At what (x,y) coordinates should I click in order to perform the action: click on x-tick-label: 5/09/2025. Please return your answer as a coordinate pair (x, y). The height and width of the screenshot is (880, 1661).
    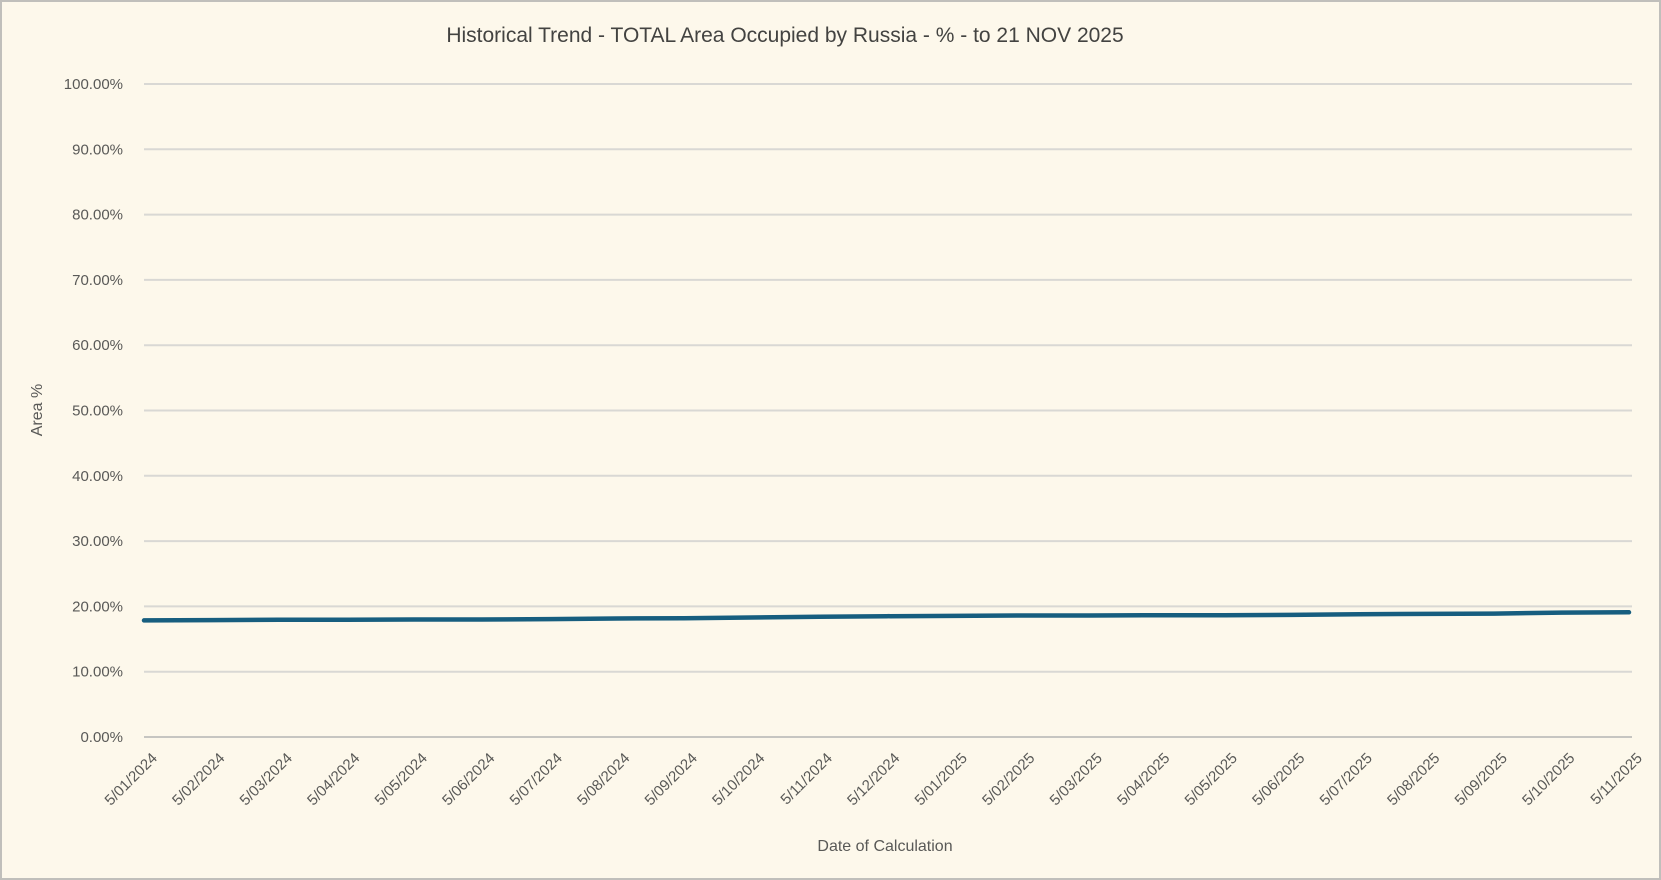
    Looking at the image, I should click on (1481, 779).